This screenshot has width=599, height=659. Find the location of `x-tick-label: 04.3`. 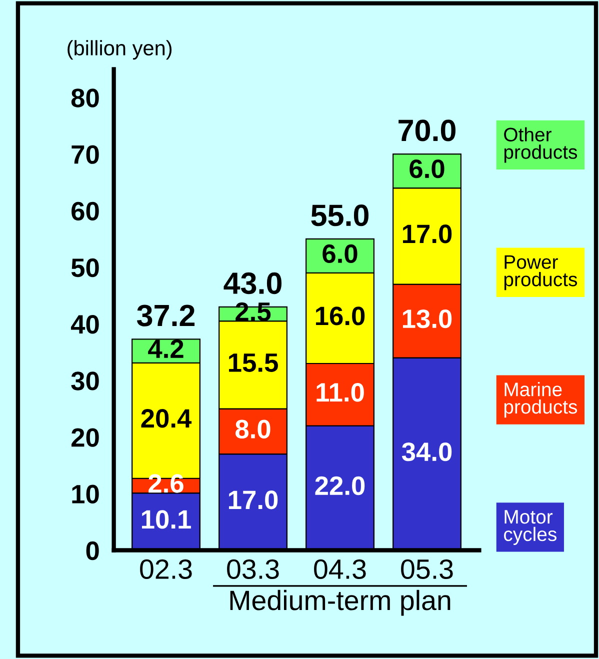

x-tick-label: 04.3 is located at coordinates (340, 569).